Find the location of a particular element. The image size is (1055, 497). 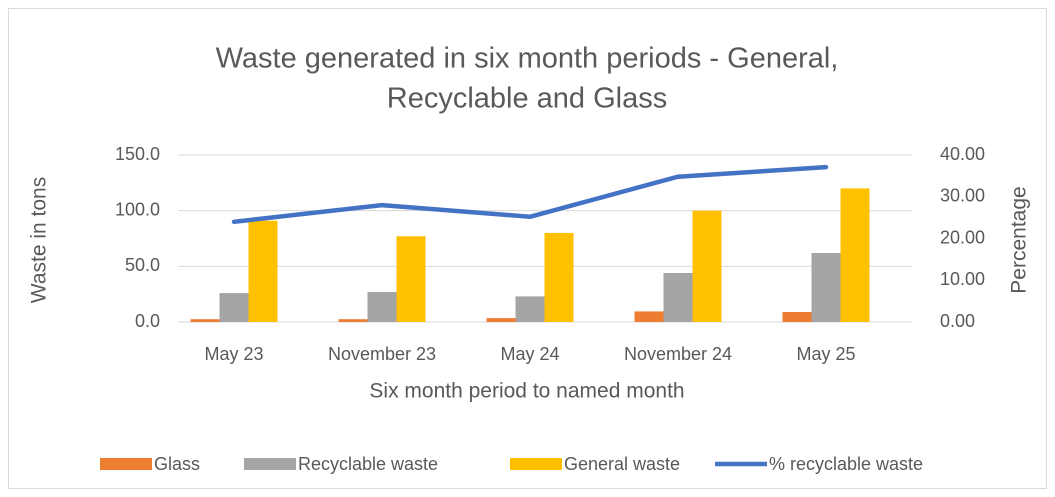

chart-title: Recyclable and Glass is located at coordinates (527, 99).